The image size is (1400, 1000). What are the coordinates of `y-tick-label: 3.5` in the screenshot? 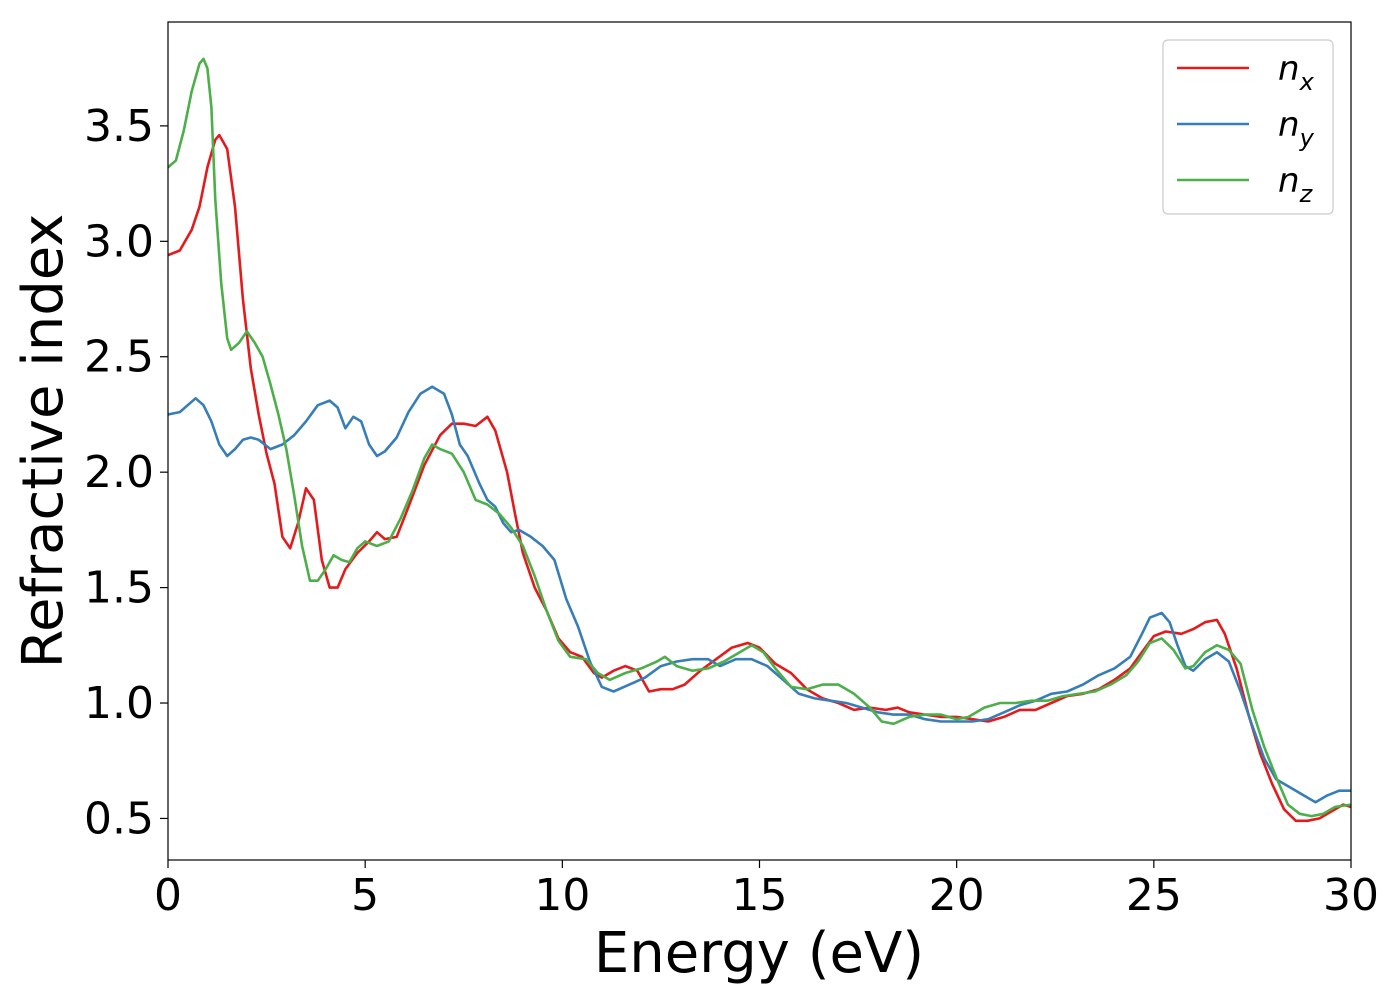 It's located at (119, 126).